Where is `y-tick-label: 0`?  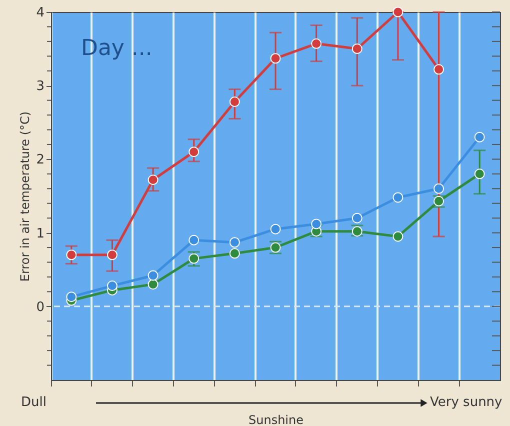
y-tick-label: 0 is located at coordinates (40, 307).